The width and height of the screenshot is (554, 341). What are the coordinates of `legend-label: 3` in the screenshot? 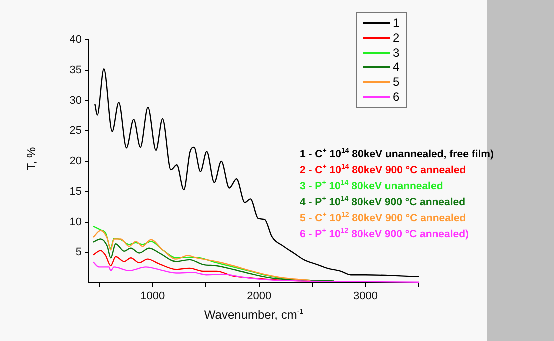 It's located at (396, 53).